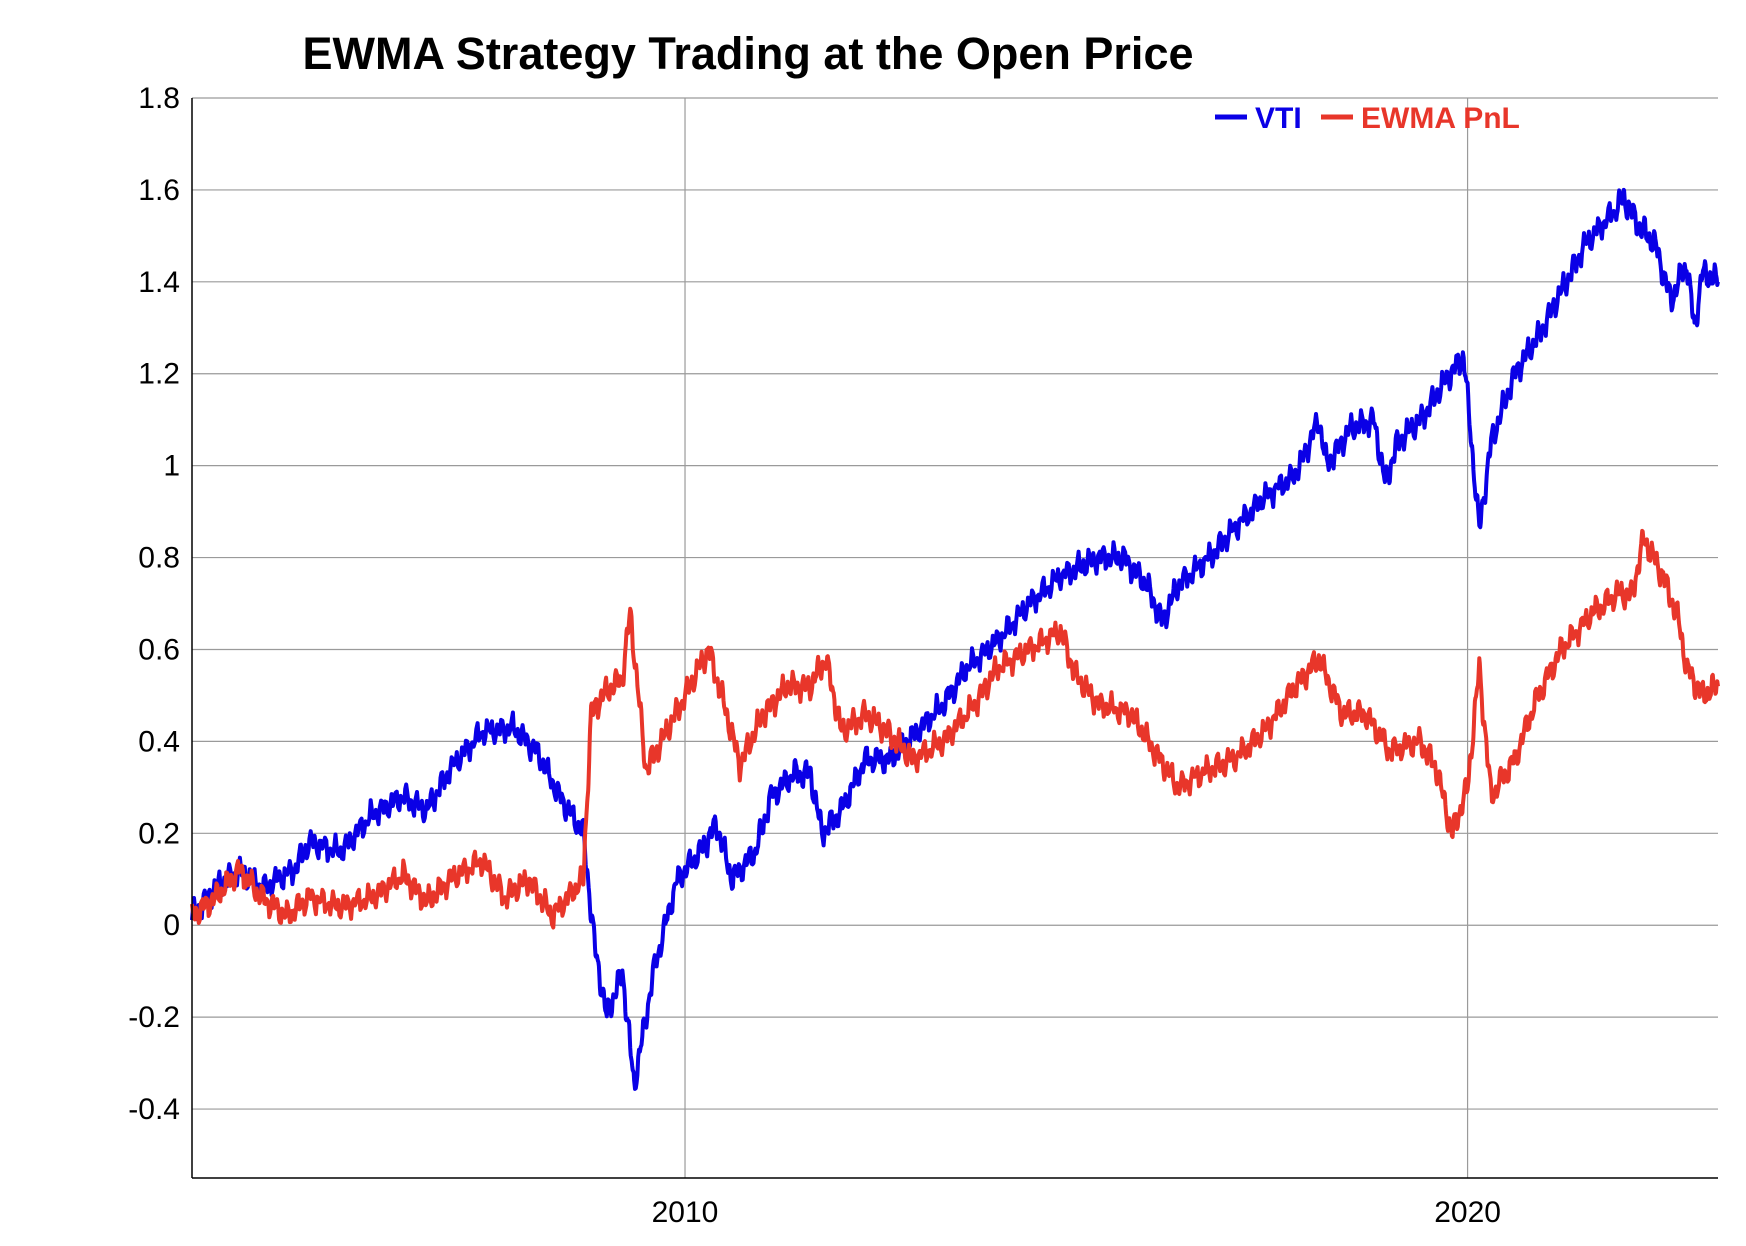  I want to click on y-tick-label: 0.8, so click(159, 558).